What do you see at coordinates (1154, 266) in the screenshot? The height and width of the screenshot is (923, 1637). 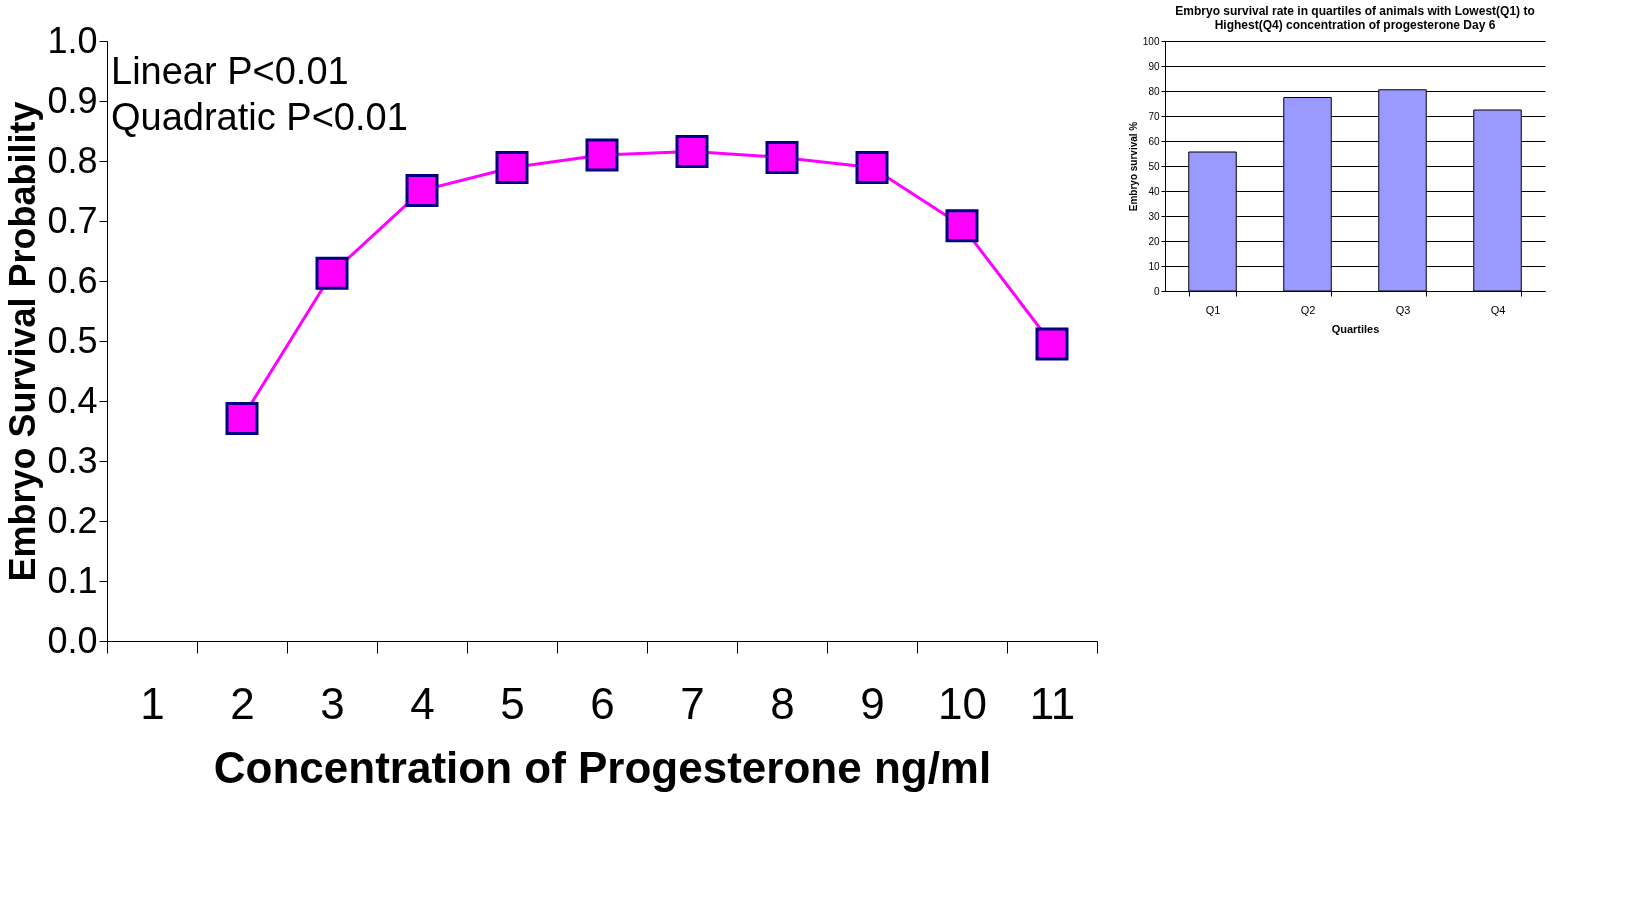 I see `y-tick-label: 10` at bounding box center [1154, 266].